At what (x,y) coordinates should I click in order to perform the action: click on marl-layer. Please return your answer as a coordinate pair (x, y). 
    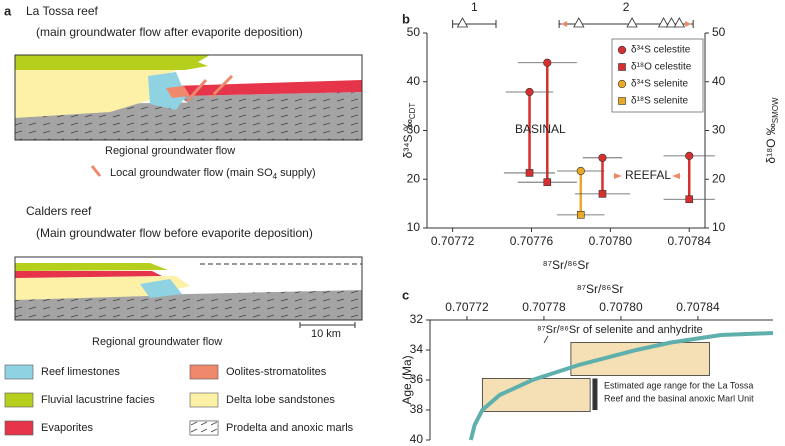
    Looking at the image, I should click on (188, 305).